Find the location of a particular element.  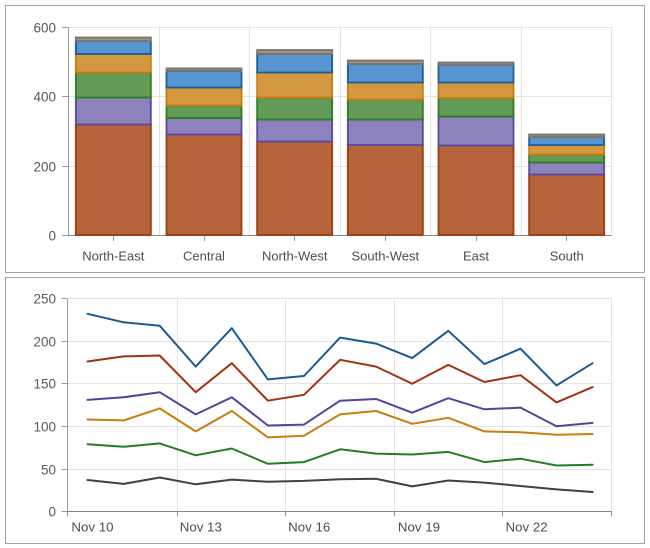

svg-text: 600 is located at coordinates (44, 28).